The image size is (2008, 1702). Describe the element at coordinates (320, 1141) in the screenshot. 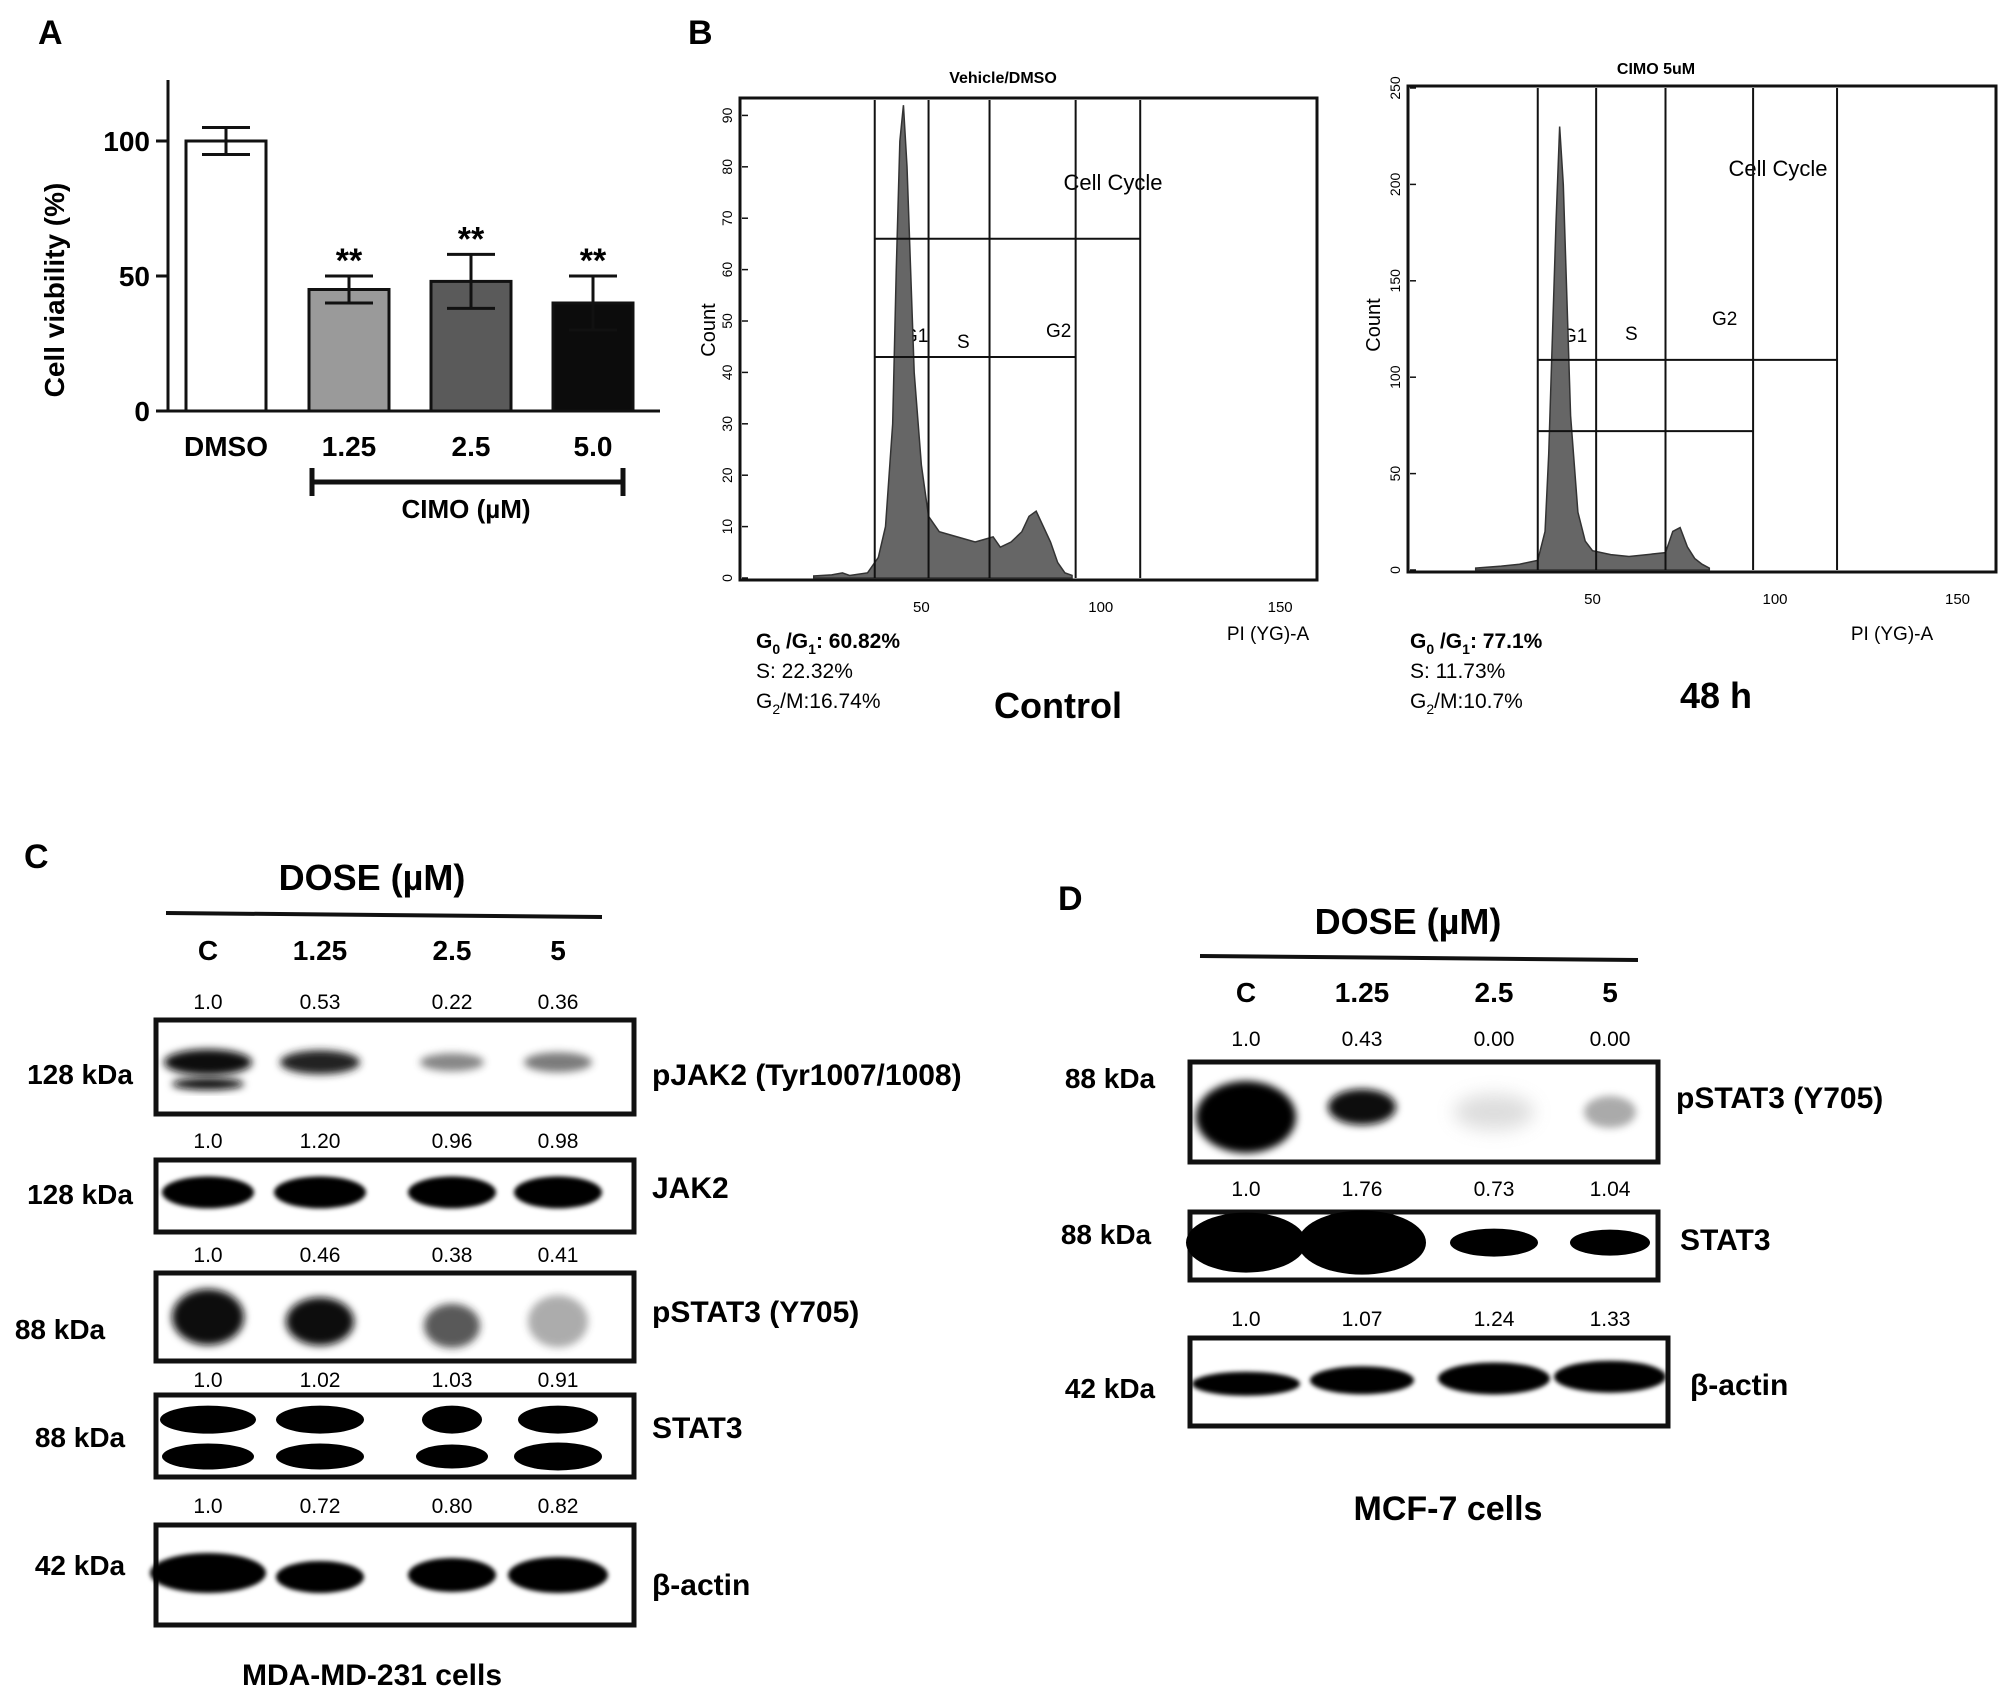

I see `density-value: 1.20` at that location.